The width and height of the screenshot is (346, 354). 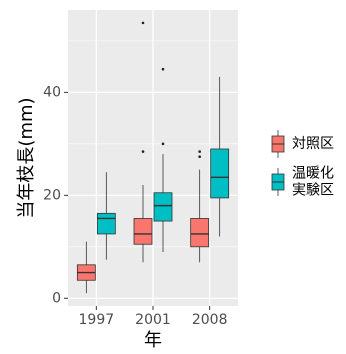 I want to click on legend-label: 対照区, so click(x=313, y=144).